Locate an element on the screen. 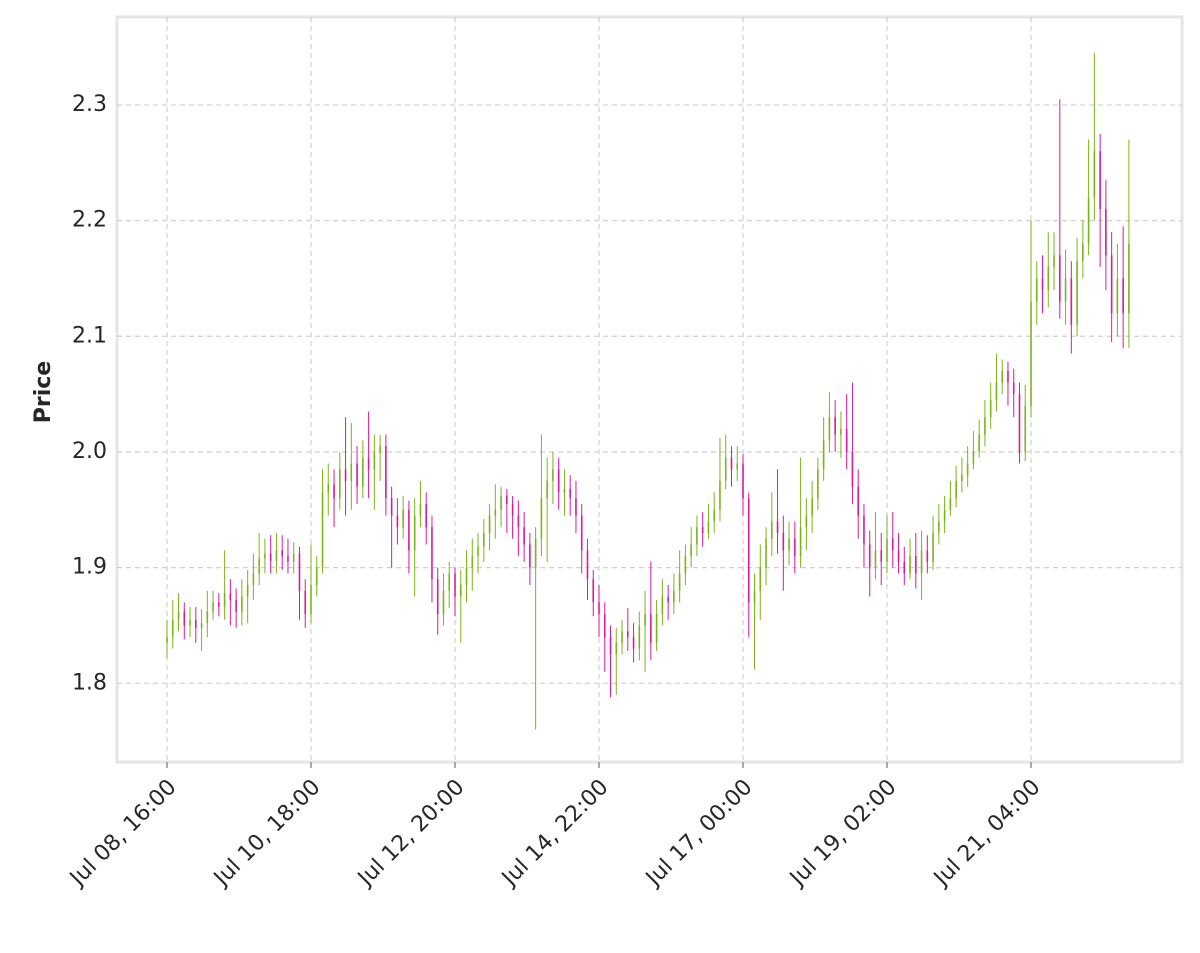 The height and width of the screenshot is (953, 1200). x-tick-label: Jul 10, 18:00 is located at coordinates (266, 833).